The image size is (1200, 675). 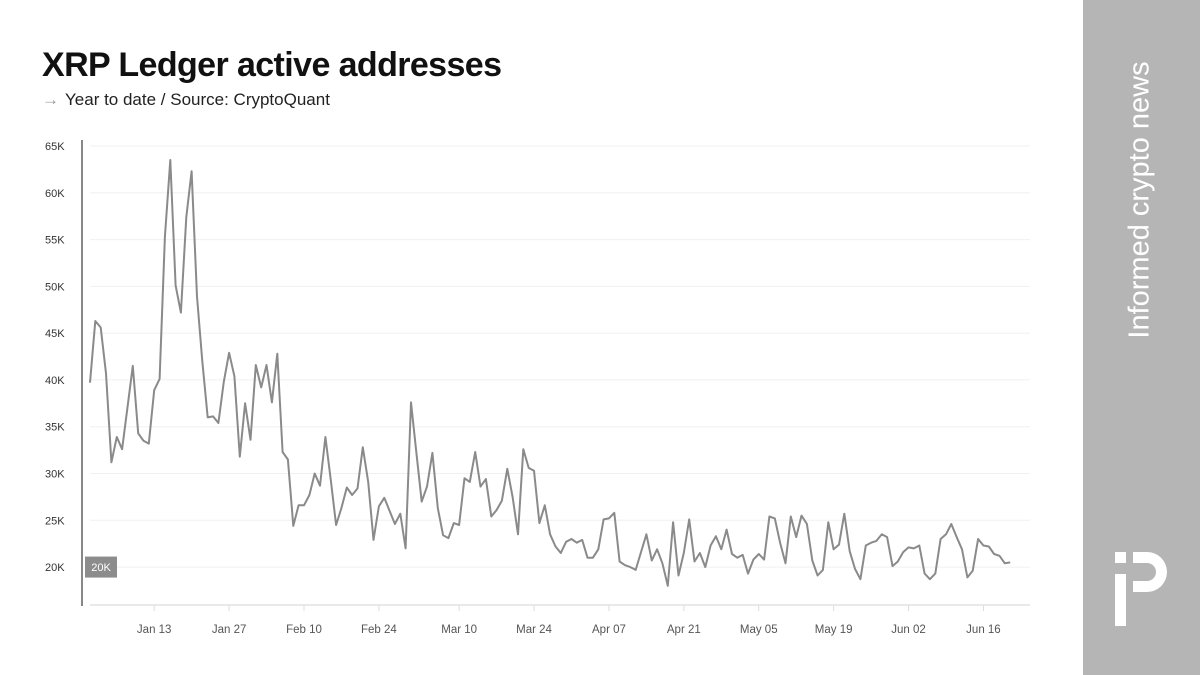 I want to click on y-tick-label: 40K, so click(x=55, y=381).